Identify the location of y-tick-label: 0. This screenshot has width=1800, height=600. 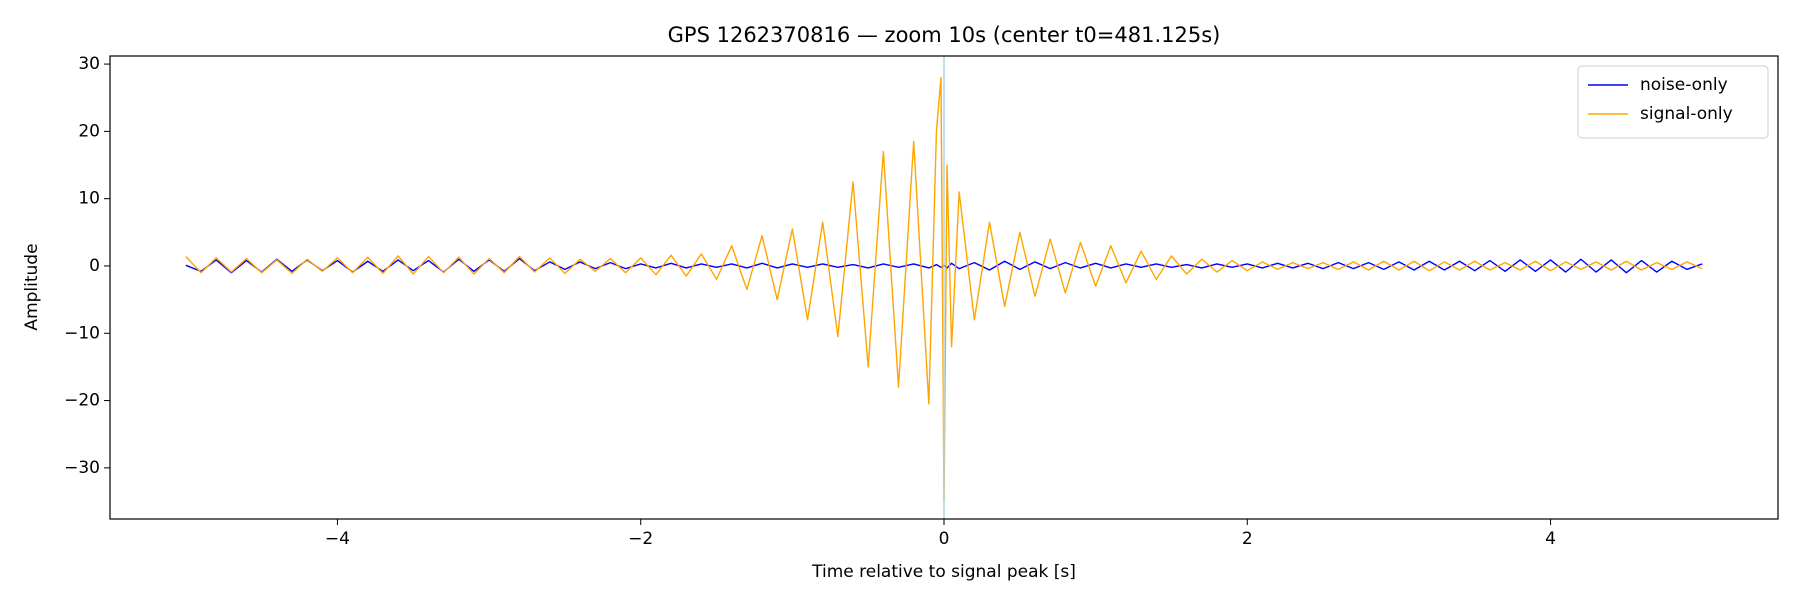
(94, 266).